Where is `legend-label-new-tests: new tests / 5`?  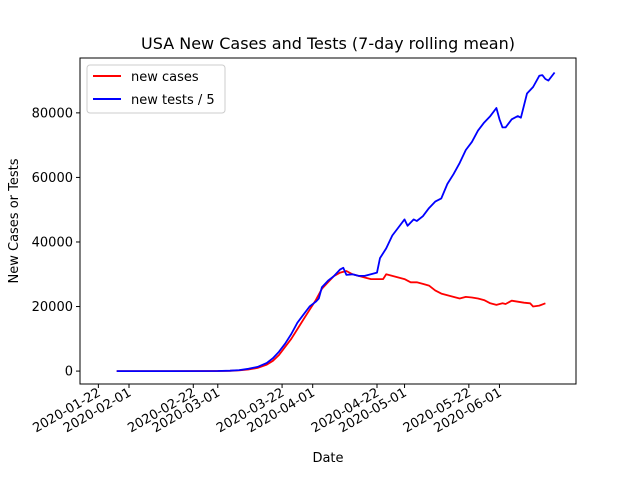 legend-label-new-tests: new tests / 5 is located at coordinates (173, 100).